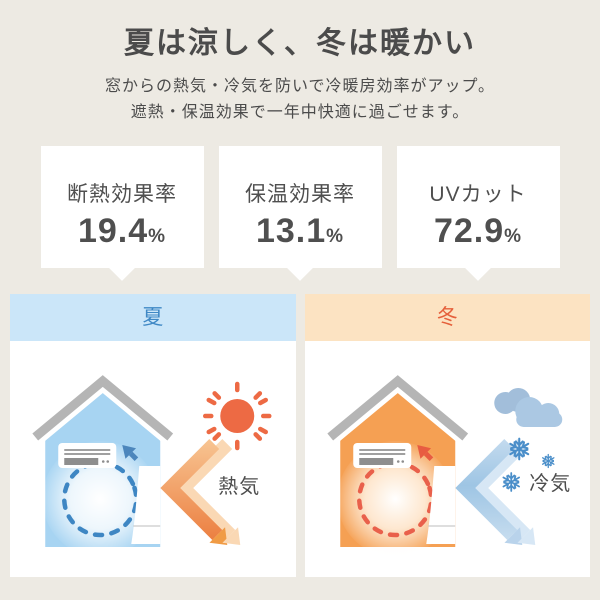 This screenshot has height=600, width=600. Describe the element at coordinates (527, 407) in the screenshot. I see `cloud-icon` at that location.